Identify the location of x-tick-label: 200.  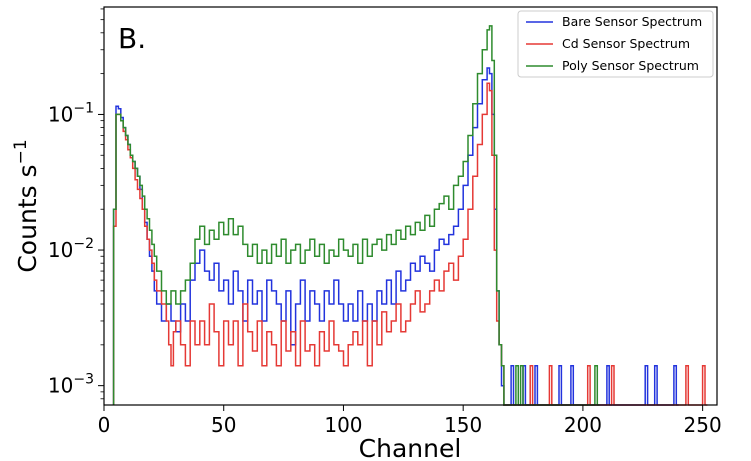
(583, 425).